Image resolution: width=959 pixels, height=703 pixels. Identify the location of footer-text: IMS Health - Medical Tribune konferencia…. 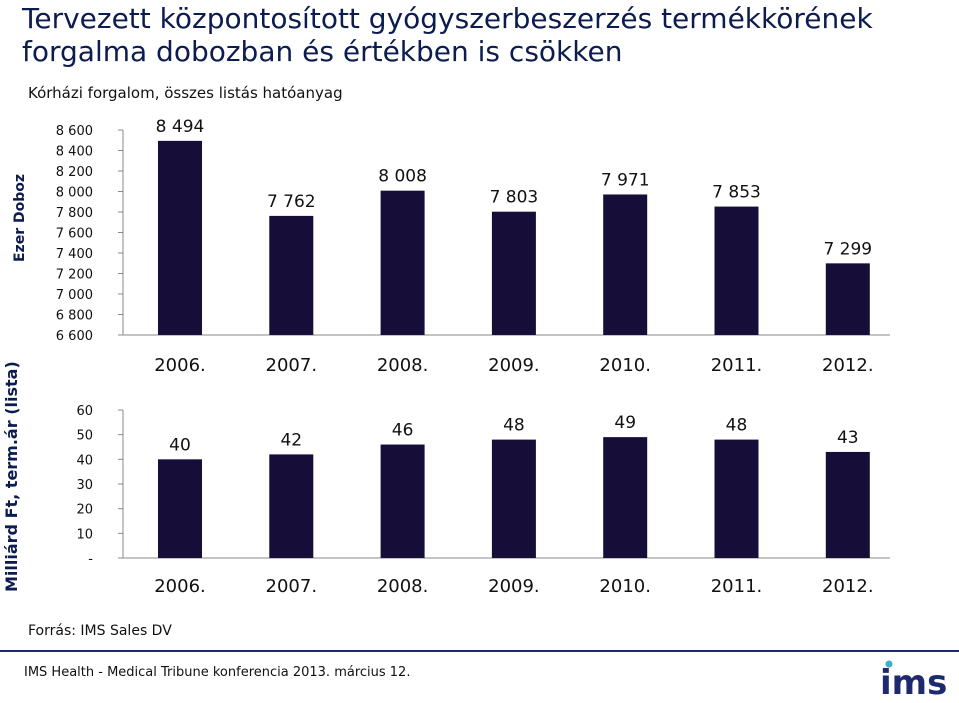
(217, 672).